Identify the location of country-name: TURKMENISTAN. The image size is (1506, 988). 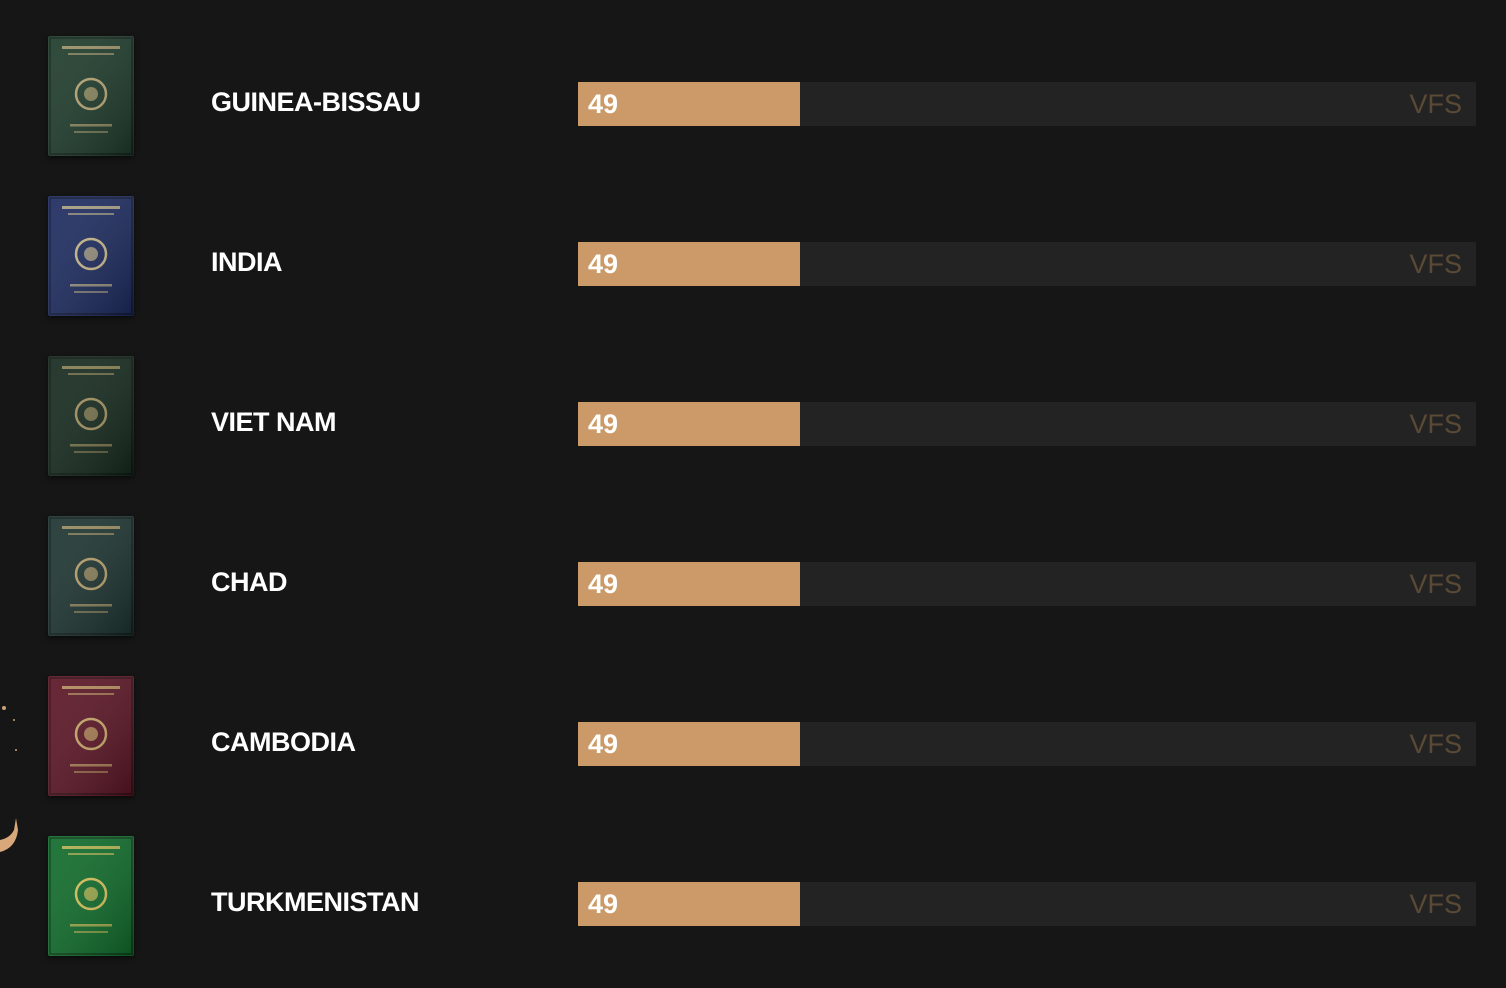
(315, 902).